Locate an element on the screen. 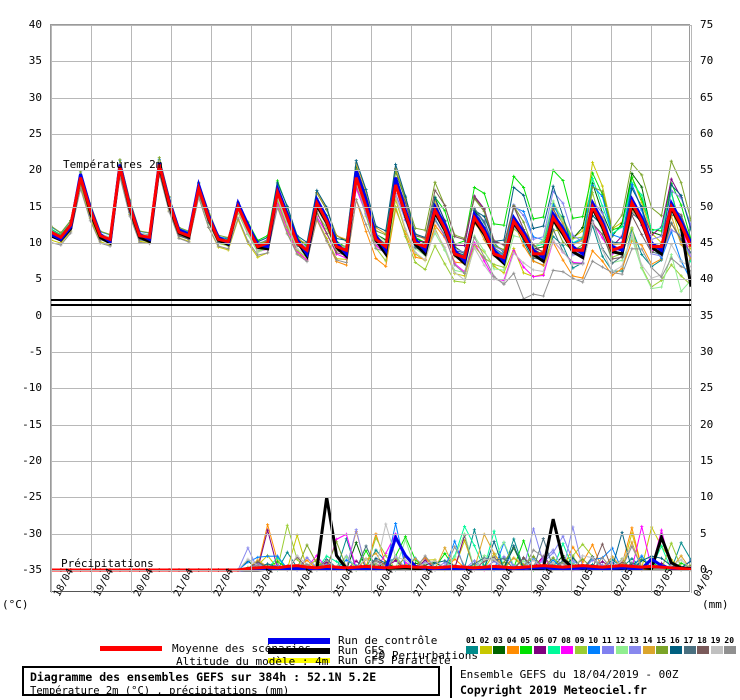 This screenshot has width=740, height=700. y-tick-left: 35 is located at coordinates (35, 61).